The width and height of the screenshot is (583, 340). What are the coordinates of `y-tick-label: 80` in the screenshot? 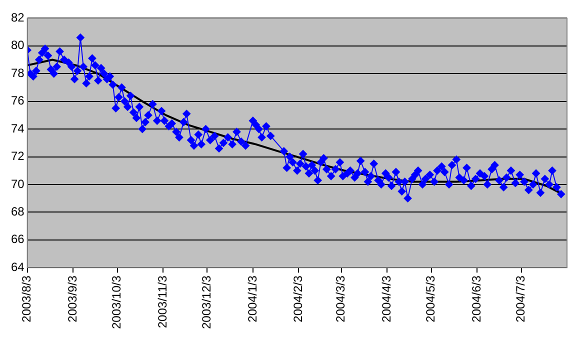 It's located at (17, 45).